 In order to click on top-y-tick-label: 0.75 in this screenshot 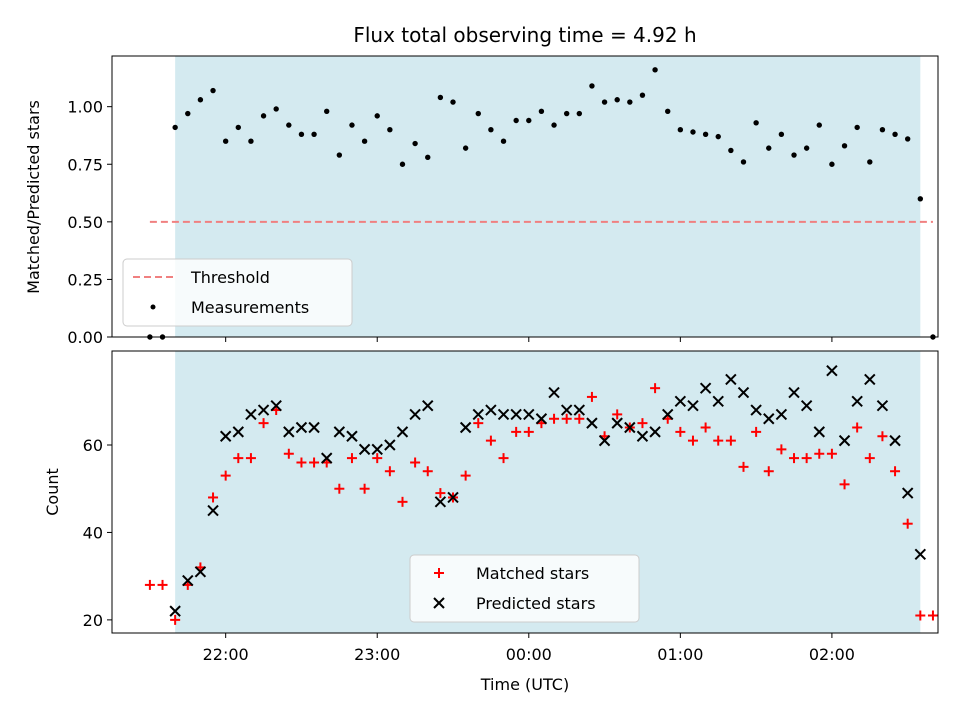, I will do `click(85, 164)`.